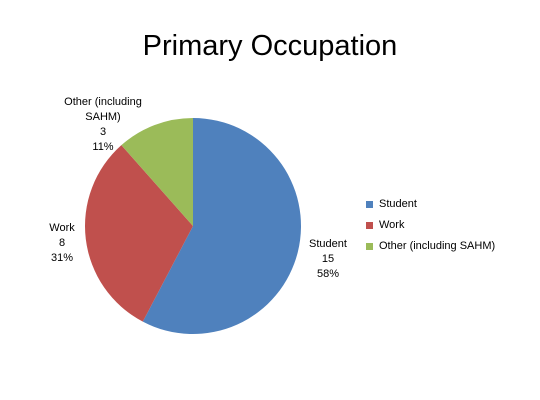  What do you see at coordinates (138, 233) in the screenshot?
I see `pie-slice-work` at bounding box center [138, 233].